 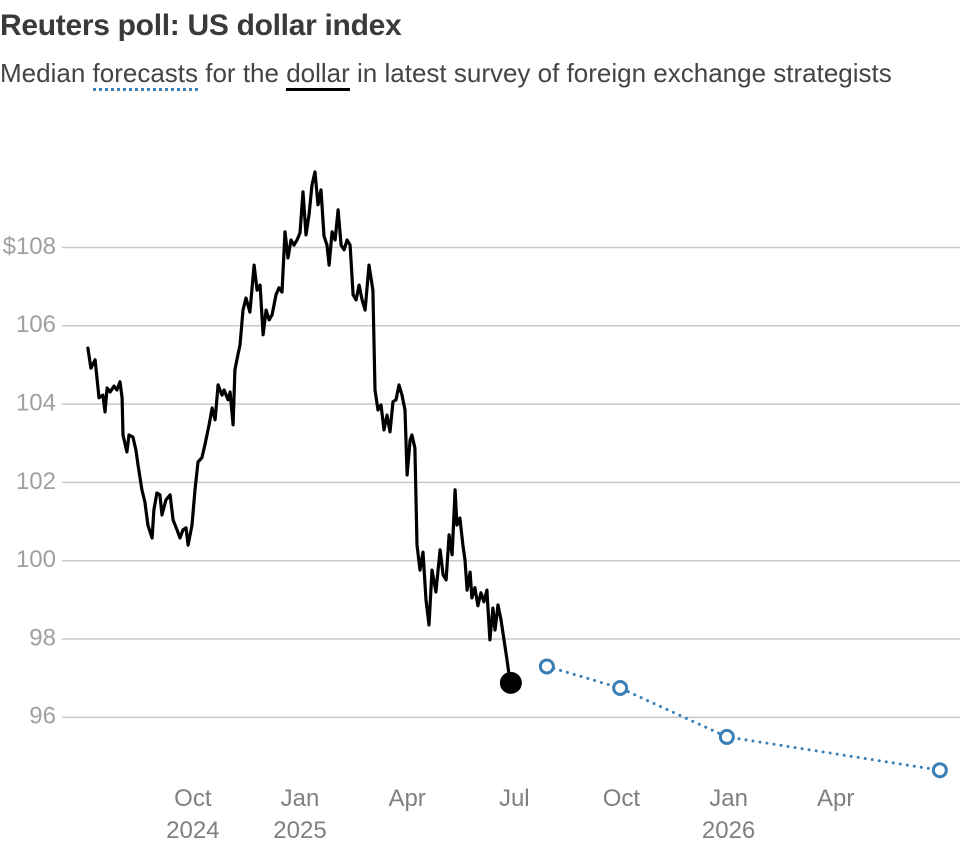 I want to click on y-tick-label: 102, so click(x=36, y=481).